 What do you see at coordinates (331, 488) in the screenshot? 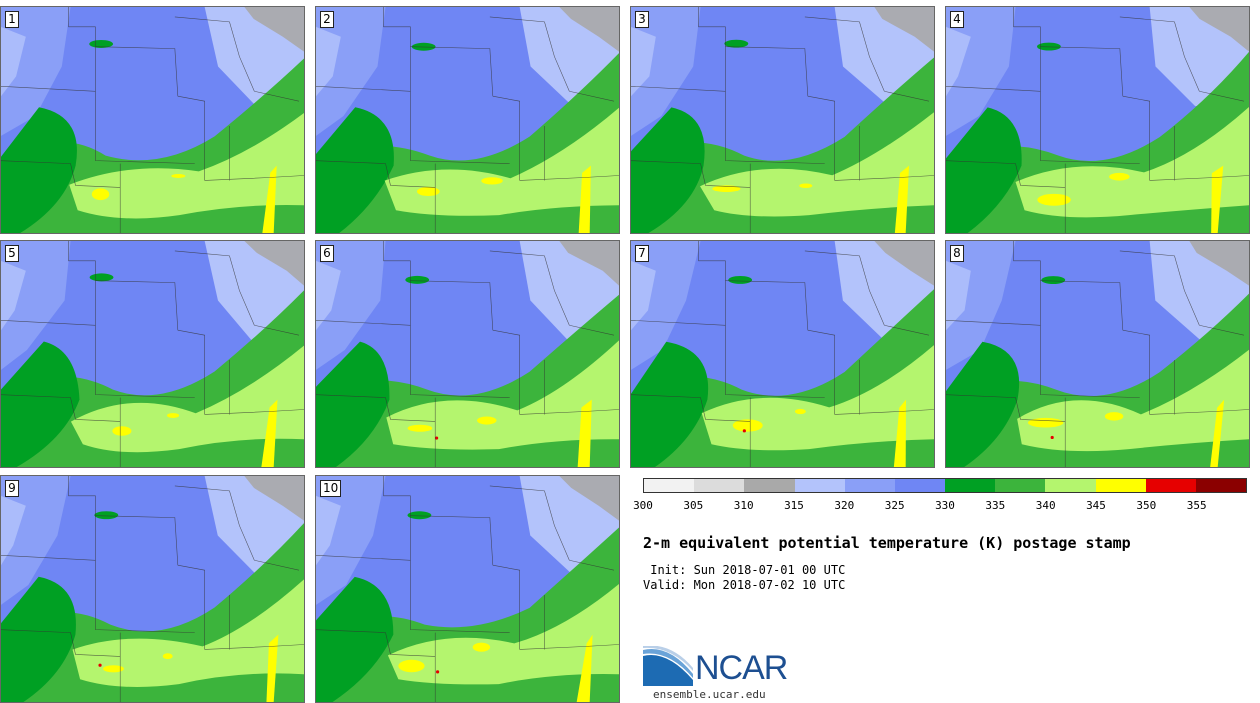
I see `member-label: 10` at bounding box center [331, 488].